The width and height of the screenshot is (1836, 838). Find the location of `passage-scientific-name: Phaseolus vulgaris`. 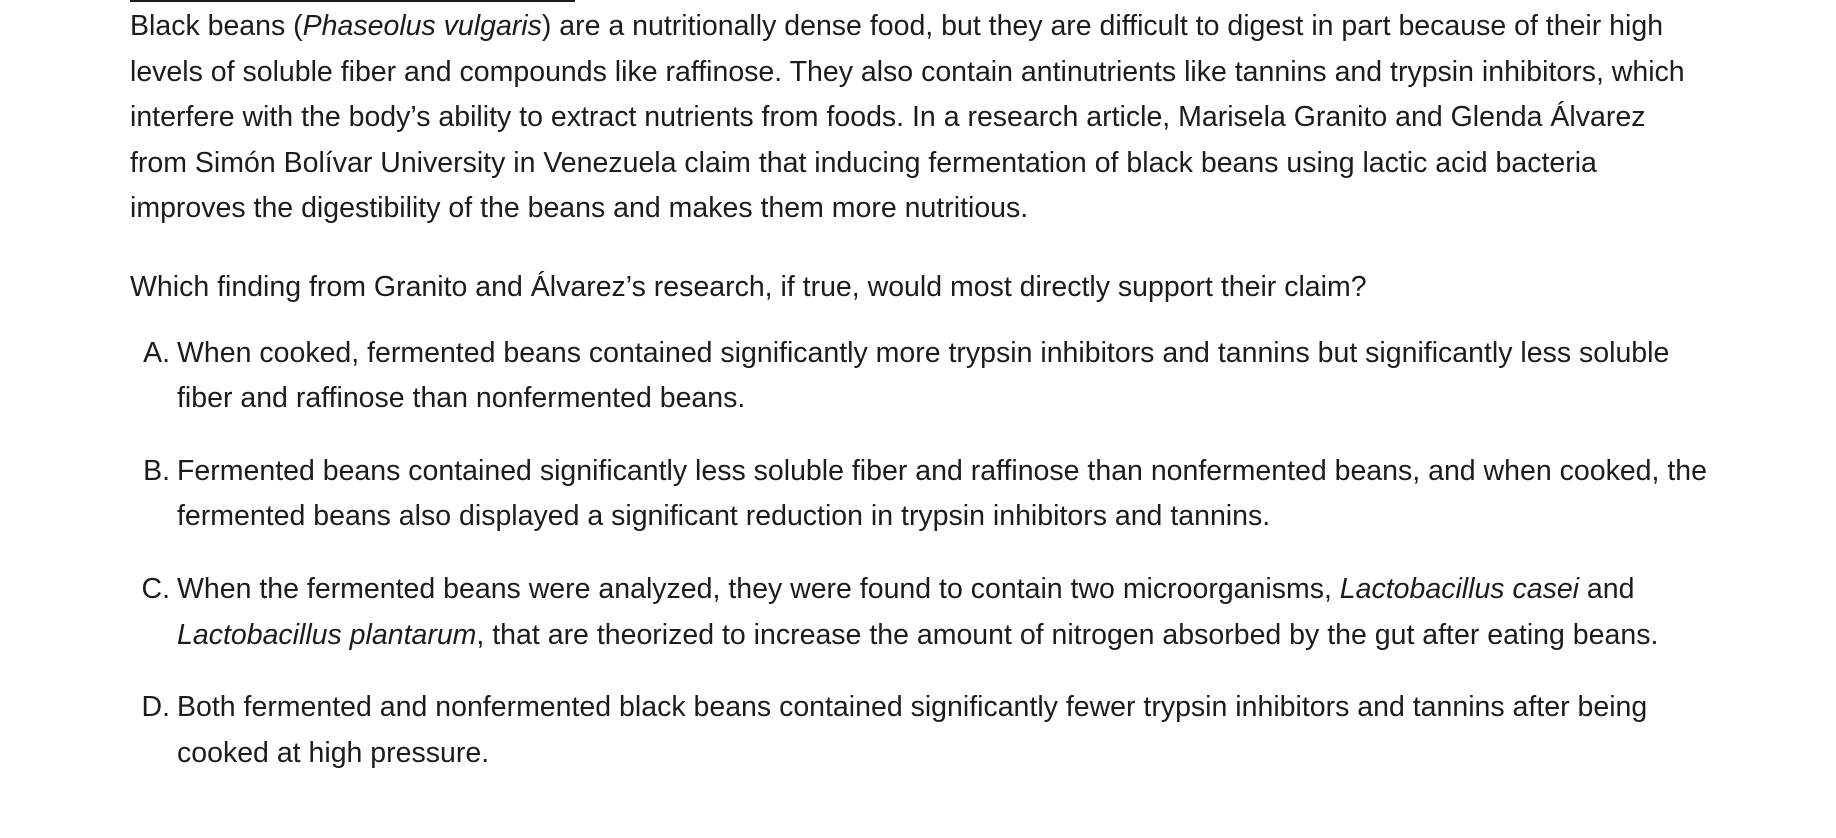

passage-scientific-name: Phaseolus vulgaris is located at coordinates (422, 26).